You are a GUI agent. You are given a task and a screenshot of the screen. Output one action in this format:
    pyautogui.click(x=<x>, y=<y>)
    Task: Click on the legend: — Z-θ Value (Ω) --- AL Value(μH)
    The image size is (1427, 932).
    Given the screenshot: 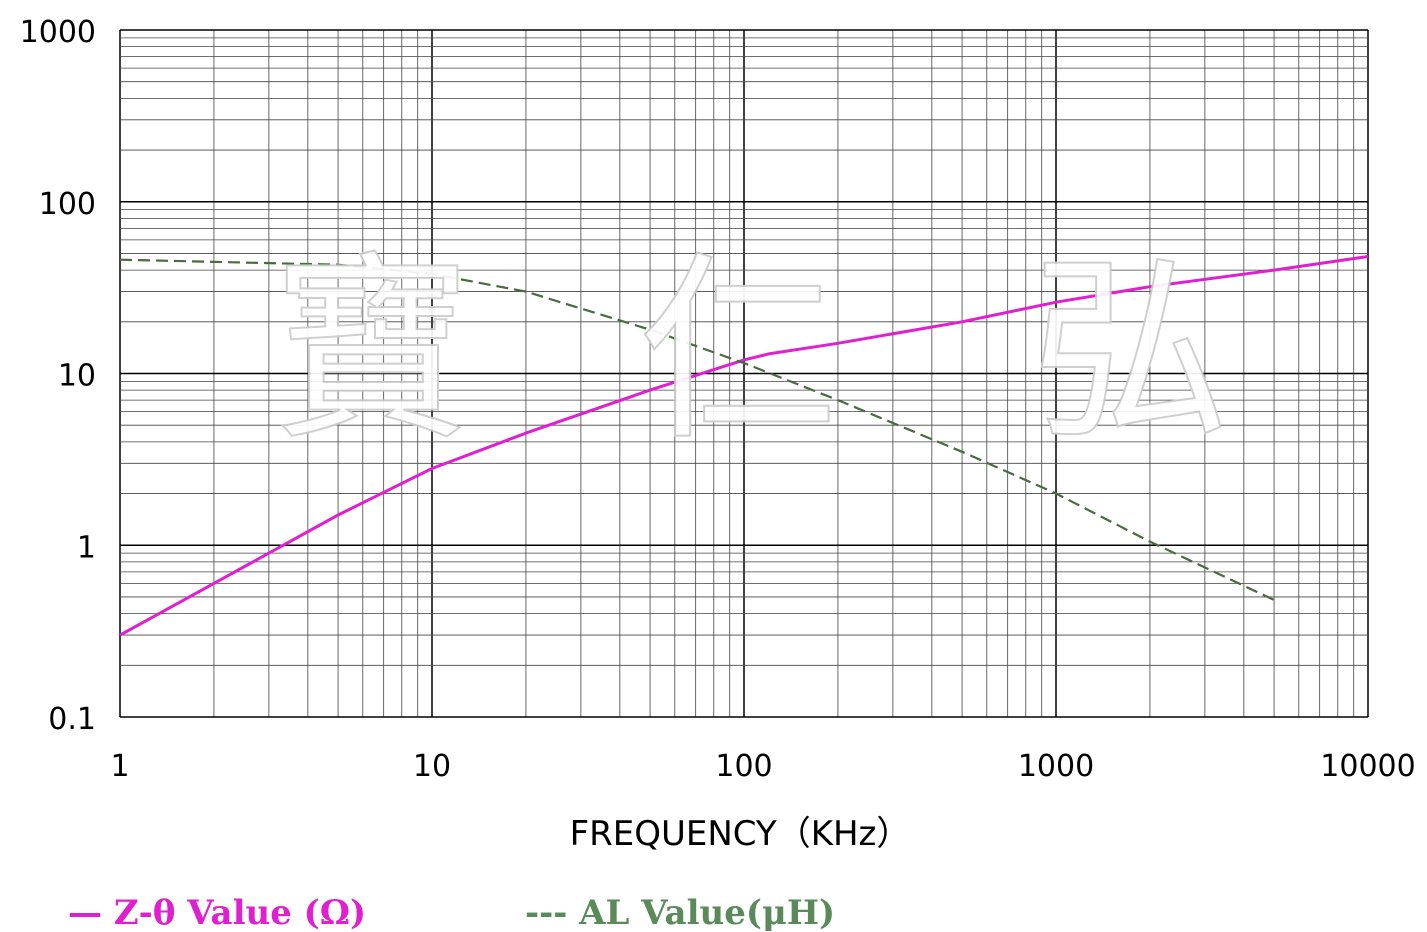 What is the action you would take?
    pyautogui.click(x=451, y=912)
    